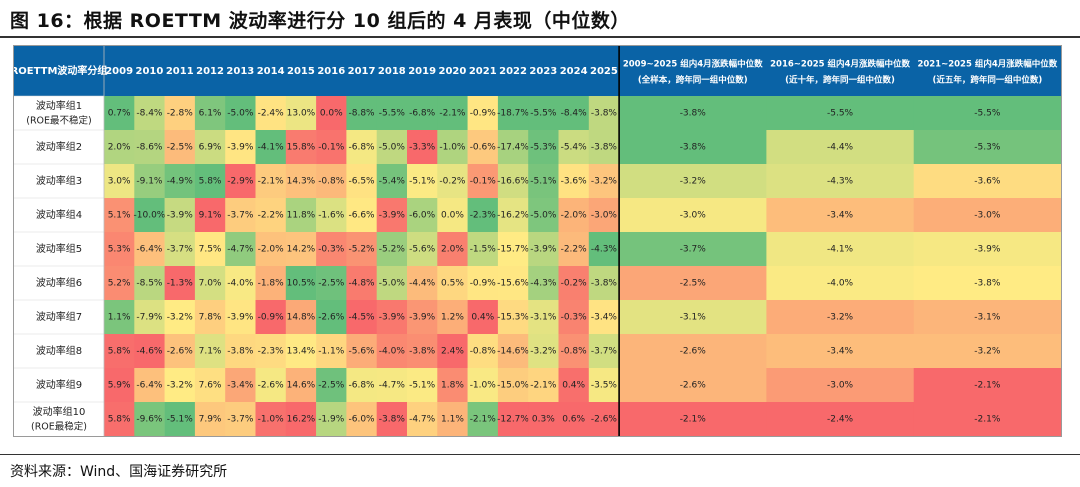 The width and height of the screenshot is (1080, 487). What do you see at coordinates (483, 114) in the screenshot?
I see `cell-value: -0.9%` at bounding box center [483, 114].